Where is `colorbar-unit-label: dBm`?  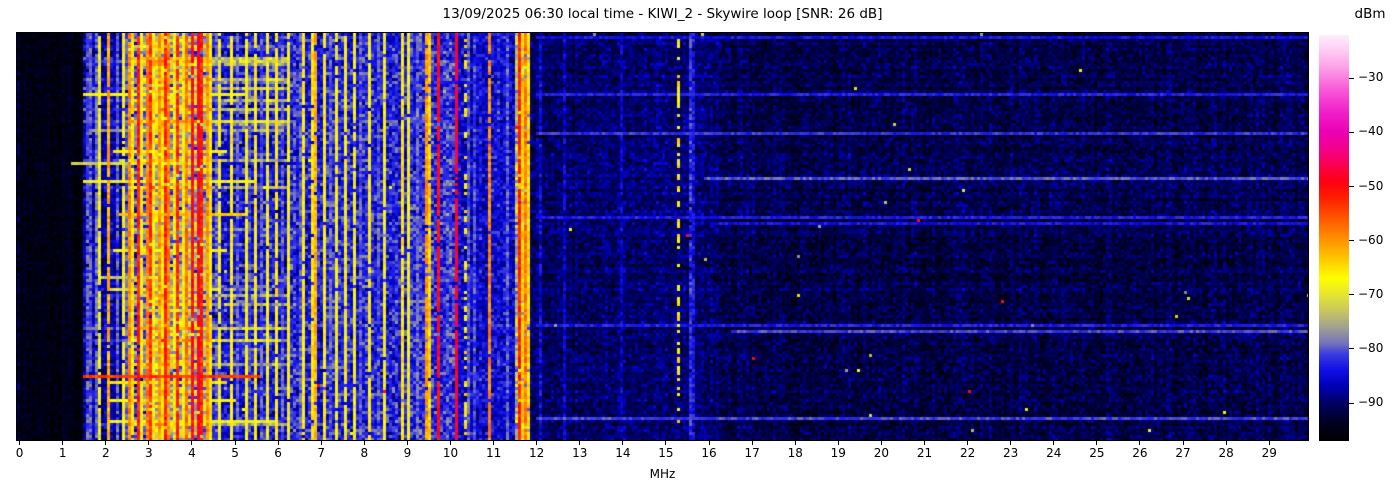 colorbar-unit-label: dBm is located at coordinates (1370, 14).